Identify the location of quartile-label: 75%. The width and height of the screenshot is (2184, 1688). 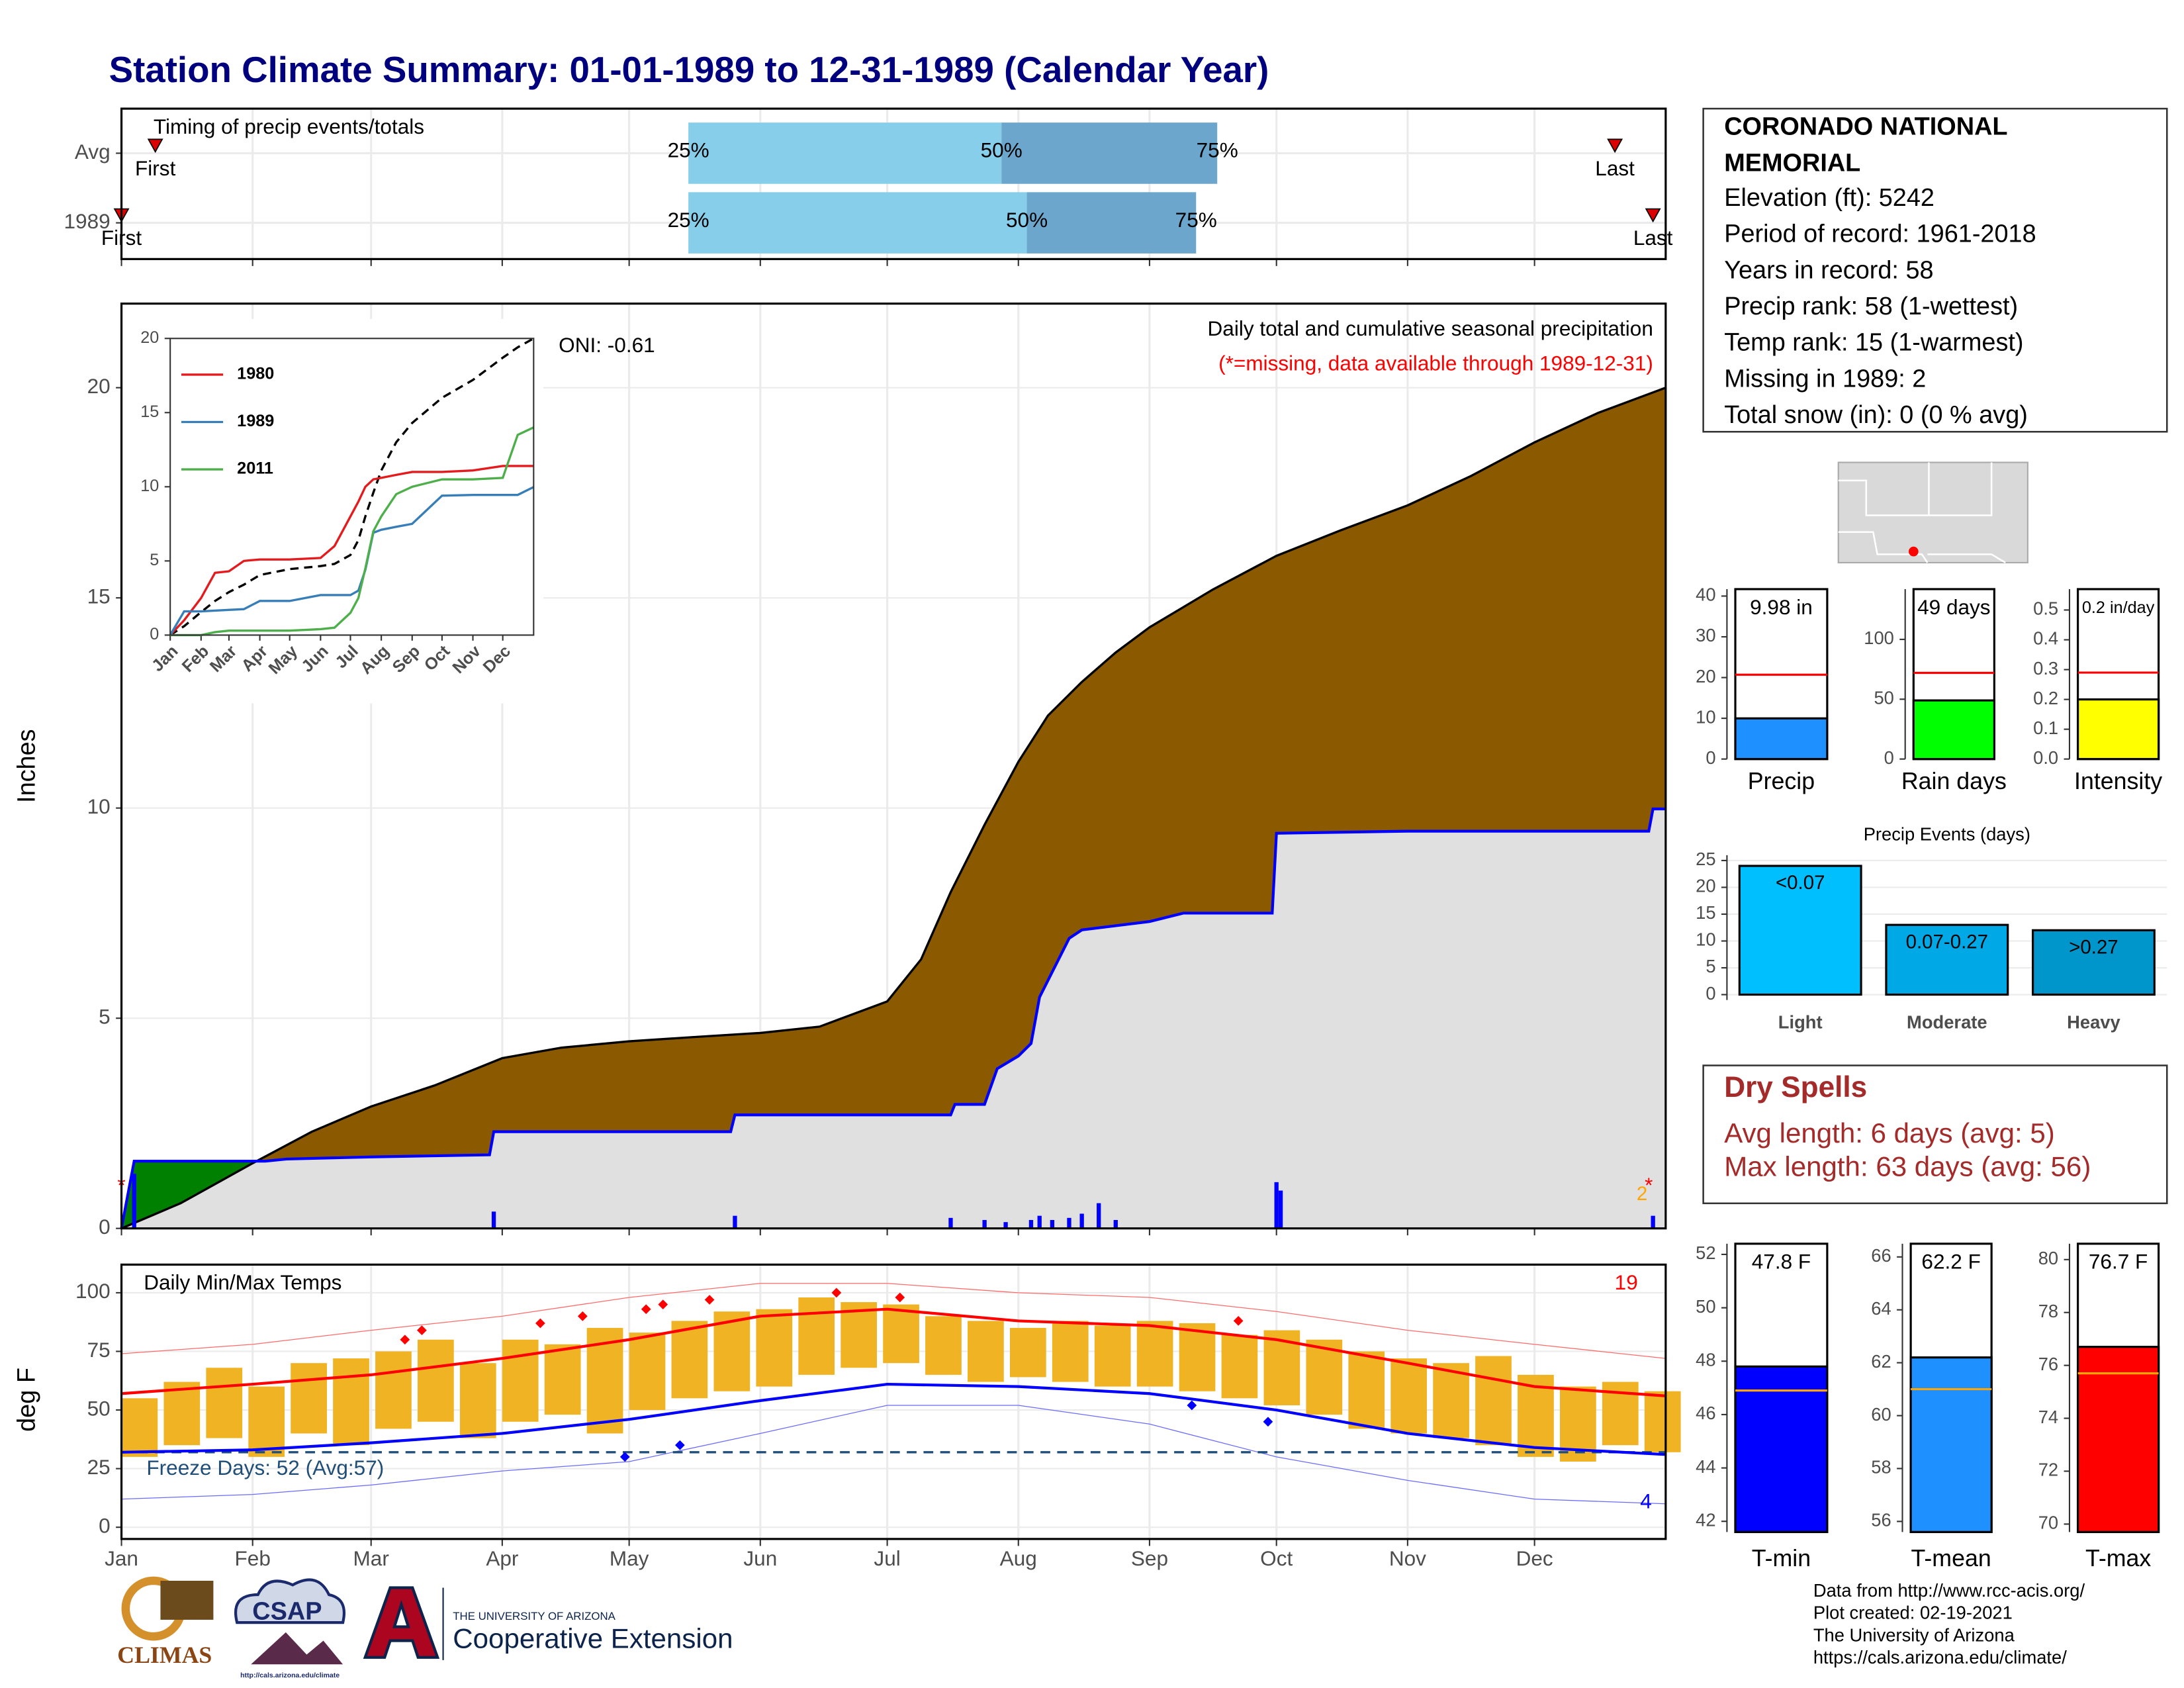
(1196, 220).